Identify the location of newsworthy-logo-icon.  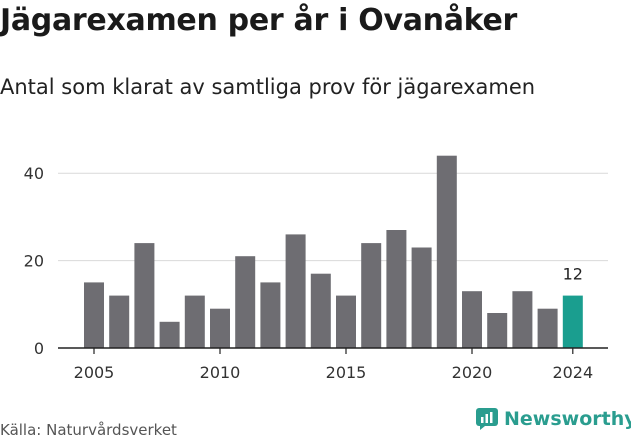
(487, 419).